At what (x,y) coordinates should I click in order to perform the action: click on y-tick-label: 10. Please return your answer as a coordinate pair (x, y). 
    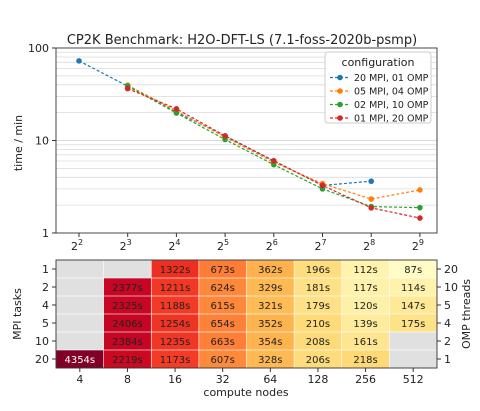
    Looking at the image, I should click on (42, 141).